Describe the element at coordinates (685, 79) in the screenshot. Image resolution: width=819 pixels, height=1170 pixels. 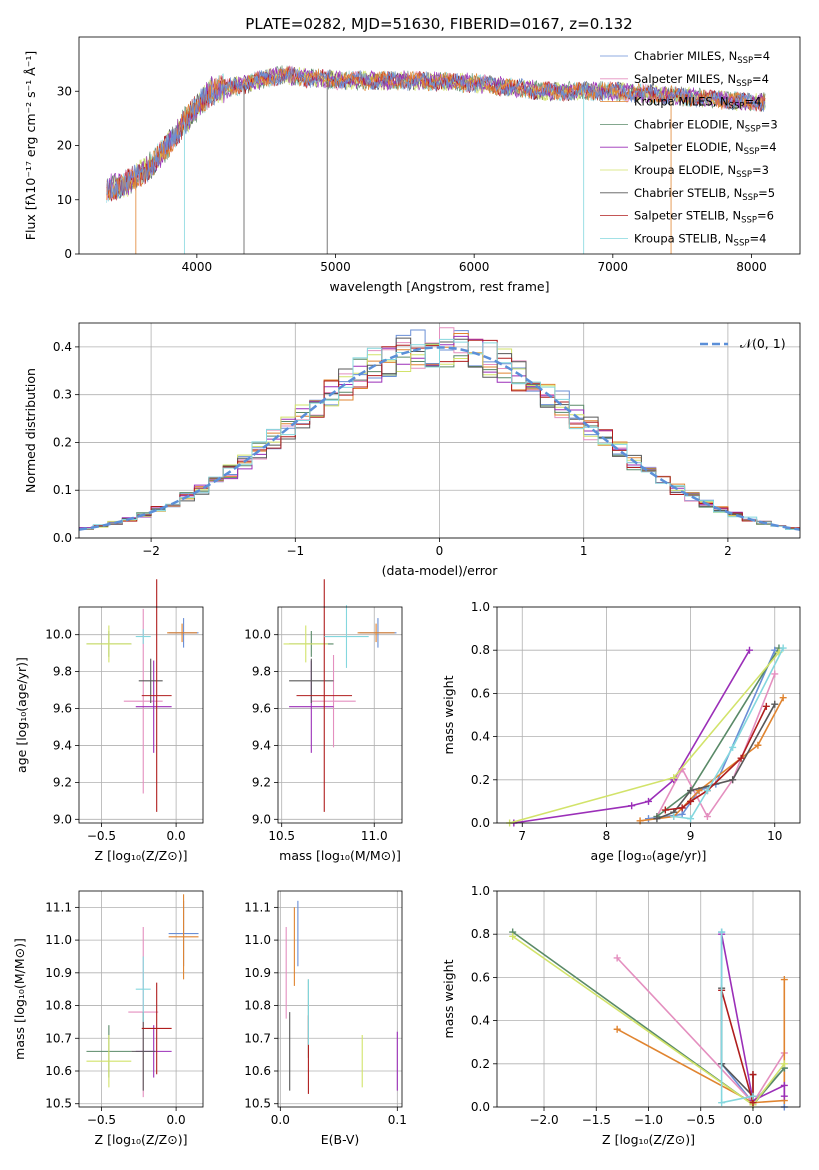
I see `legend-text: Salpeter MILES, N` at that location.